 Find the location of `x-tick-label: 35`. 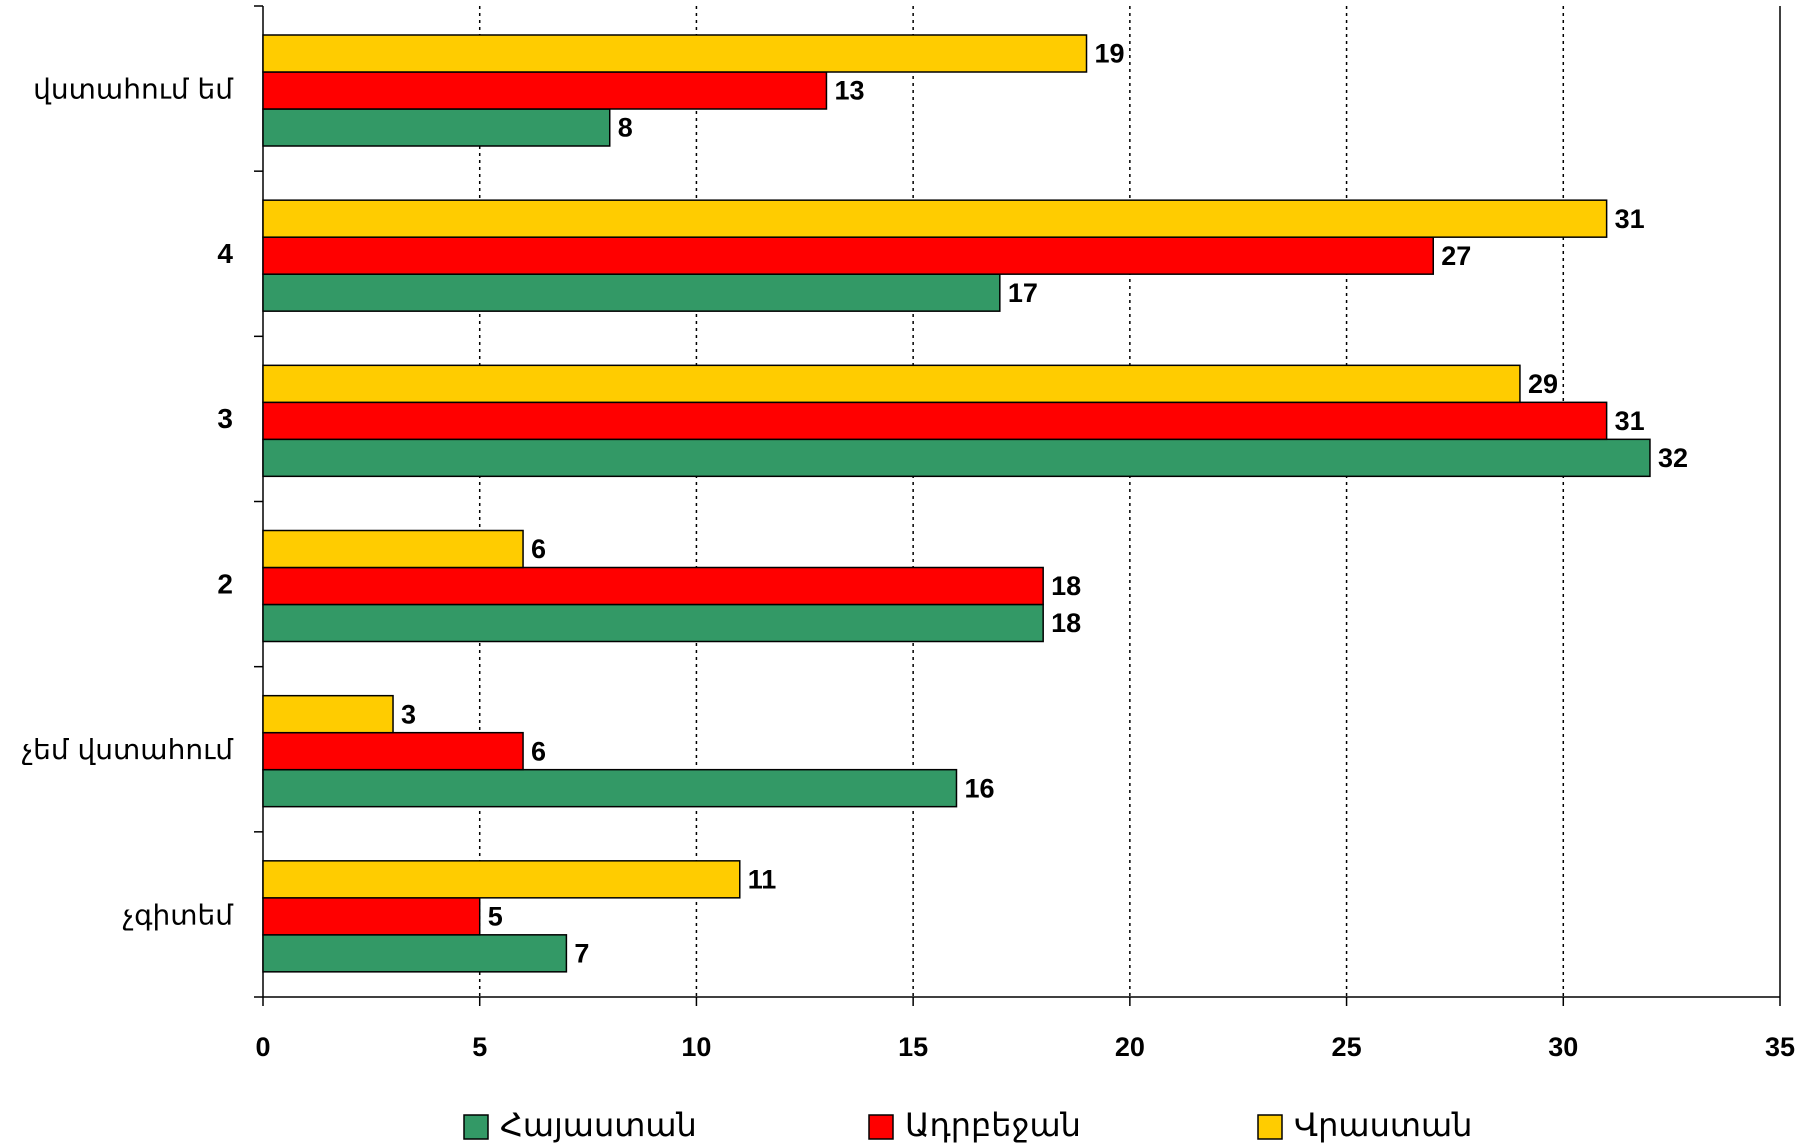

x-tick-label: 35 is located at coordinates (1780, 1047).